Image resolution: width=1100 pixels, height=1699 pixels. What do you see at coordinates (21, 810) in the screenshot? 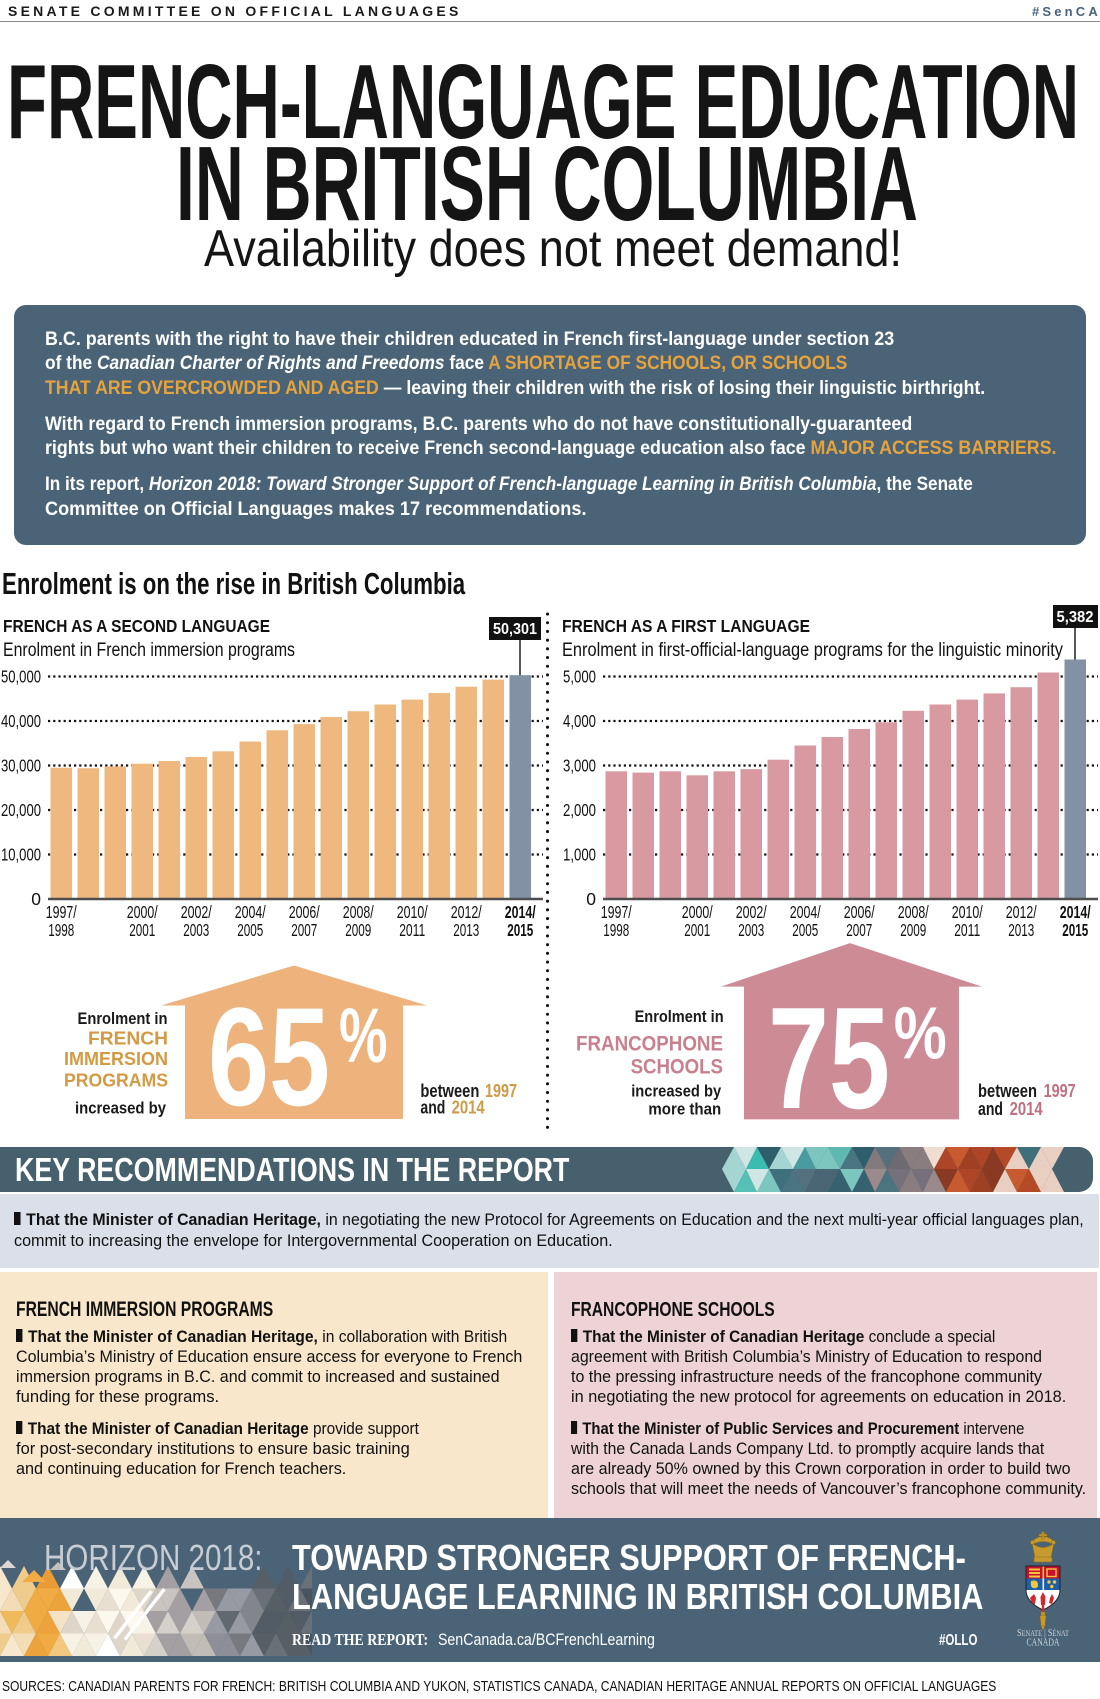
I see `svg-text: 20,000` at bounding box center [21, 810].